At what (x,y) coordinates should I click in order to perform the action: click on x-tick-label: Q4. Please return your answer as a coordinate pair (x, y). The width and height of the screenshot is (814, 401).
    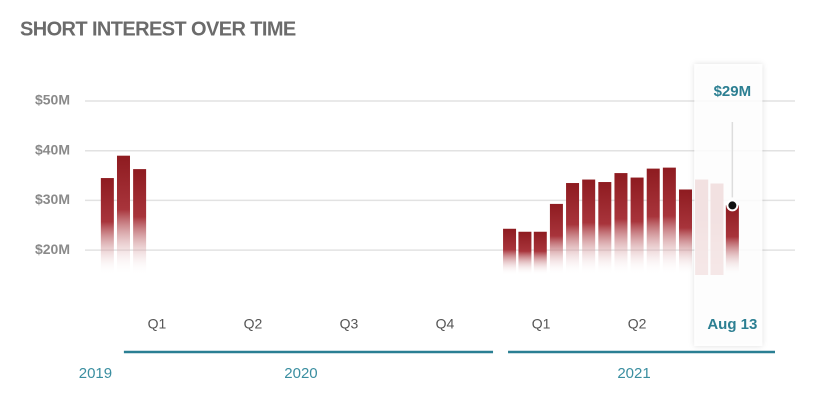
    Looking at the image, I should click on (445, 324).